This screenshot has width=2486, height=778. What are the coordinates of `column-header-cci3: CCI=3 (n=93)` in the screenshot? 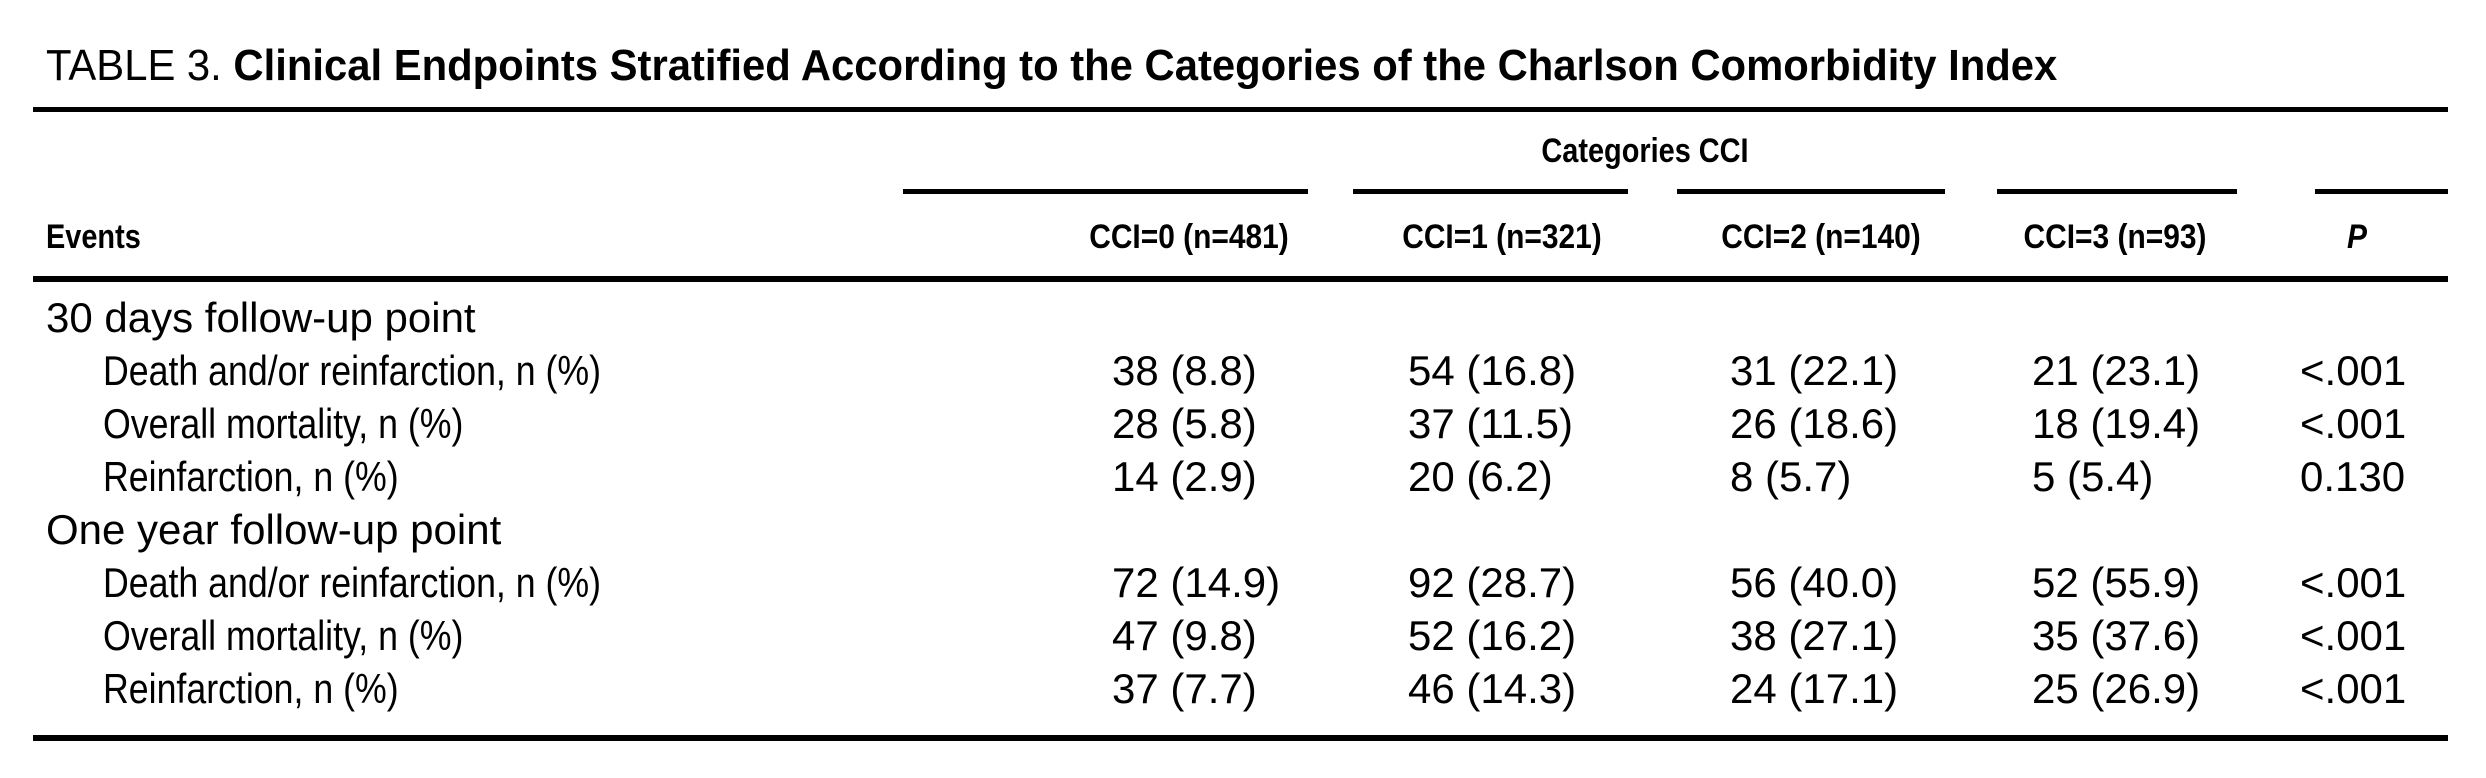 It's located at (2115, 237).